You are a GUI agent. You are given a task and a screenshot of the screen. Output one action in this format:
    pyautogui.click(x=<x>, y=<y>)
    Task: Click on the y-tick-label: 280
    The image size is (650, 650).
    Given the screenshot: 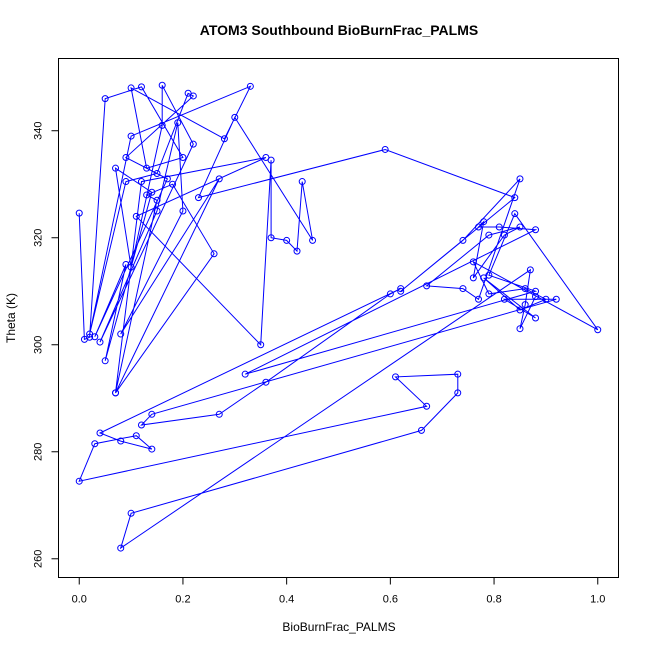 What is the action you would take?
    pyautogui.click(x=39, y=452)
    